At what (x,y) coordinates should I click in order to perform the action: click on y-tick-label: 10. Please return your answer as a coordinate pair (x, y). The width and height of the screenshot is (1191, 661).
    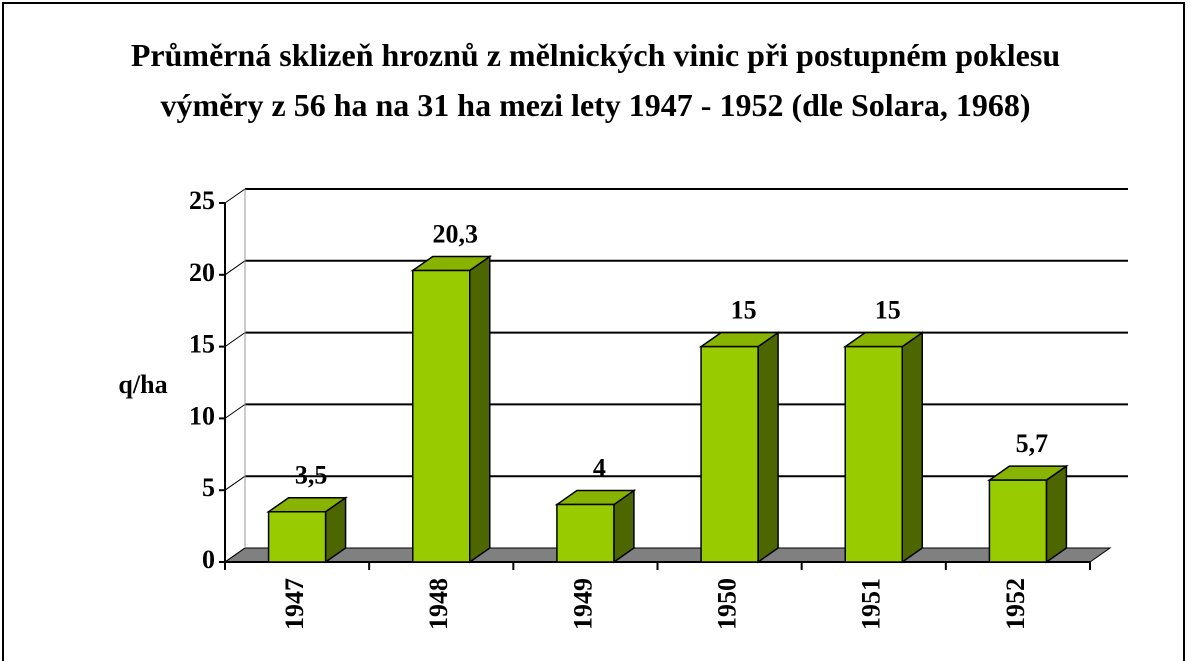
    Looking at the image, I should click on (202, 415).